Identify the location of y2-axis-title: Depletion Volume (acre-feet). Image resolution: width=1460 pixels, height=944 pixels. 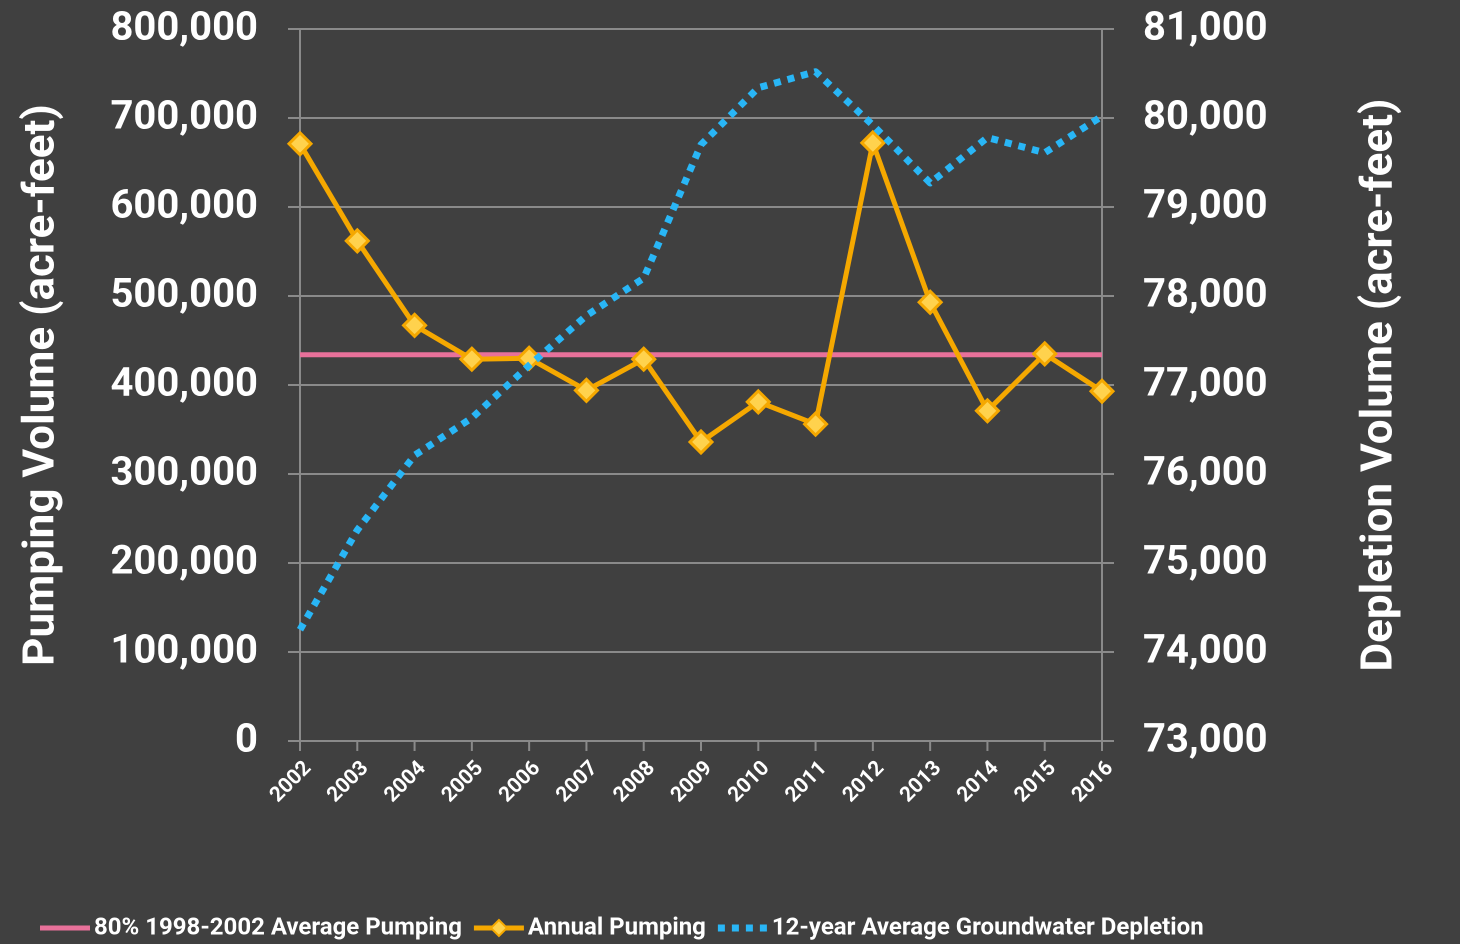
(1377, 385).